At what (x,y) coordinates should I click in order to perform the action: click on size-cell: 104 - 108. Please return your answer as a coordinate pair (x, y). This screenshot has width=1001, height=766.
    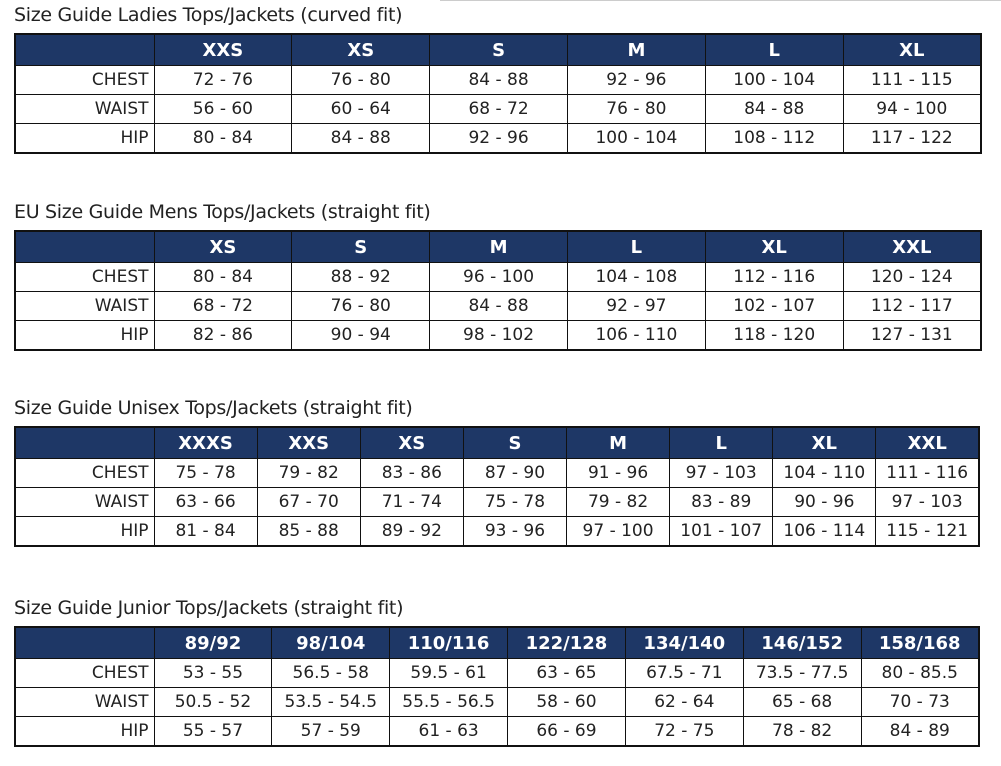
    Looking at the image, I should click on (636, 277).